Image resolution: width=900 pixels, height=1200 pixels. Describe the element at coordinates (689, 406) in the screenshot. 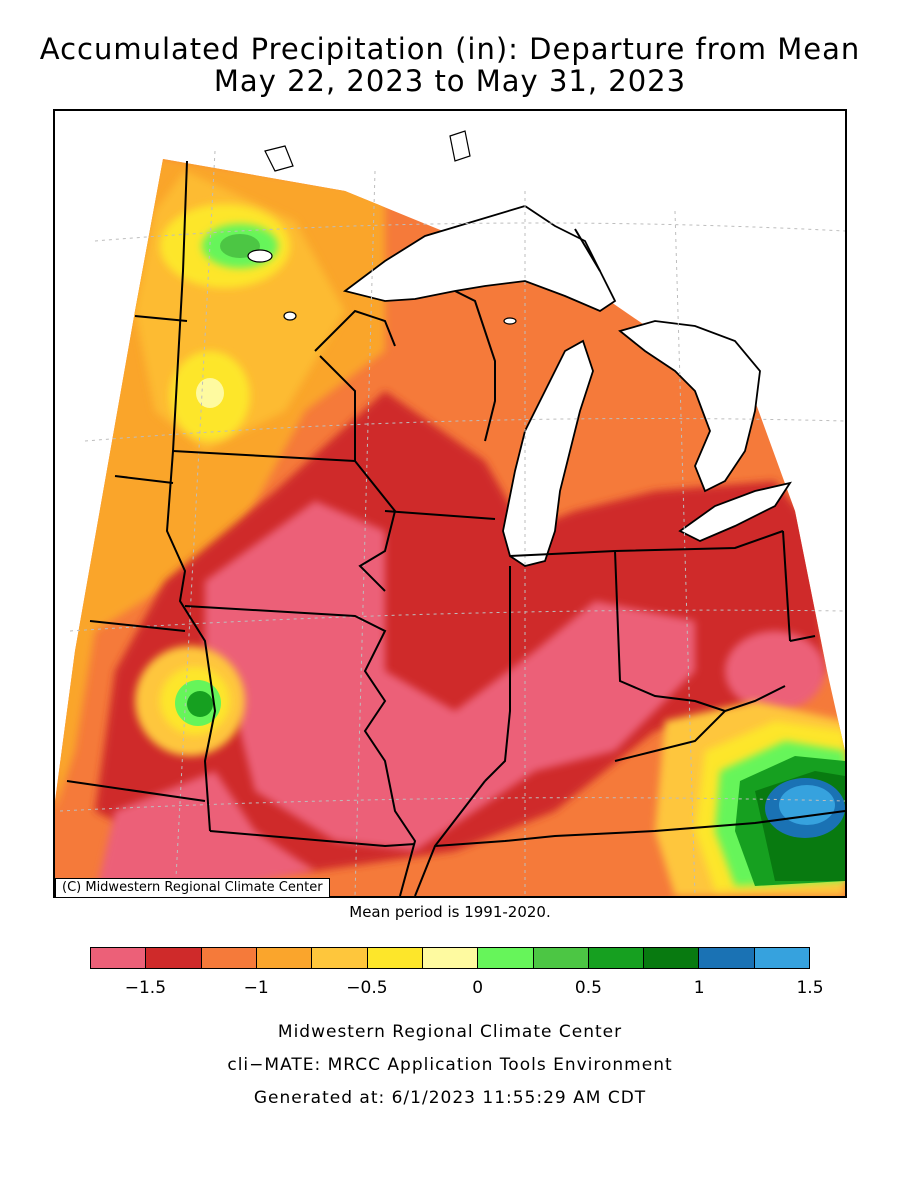

I see `lake-huron` at that location.